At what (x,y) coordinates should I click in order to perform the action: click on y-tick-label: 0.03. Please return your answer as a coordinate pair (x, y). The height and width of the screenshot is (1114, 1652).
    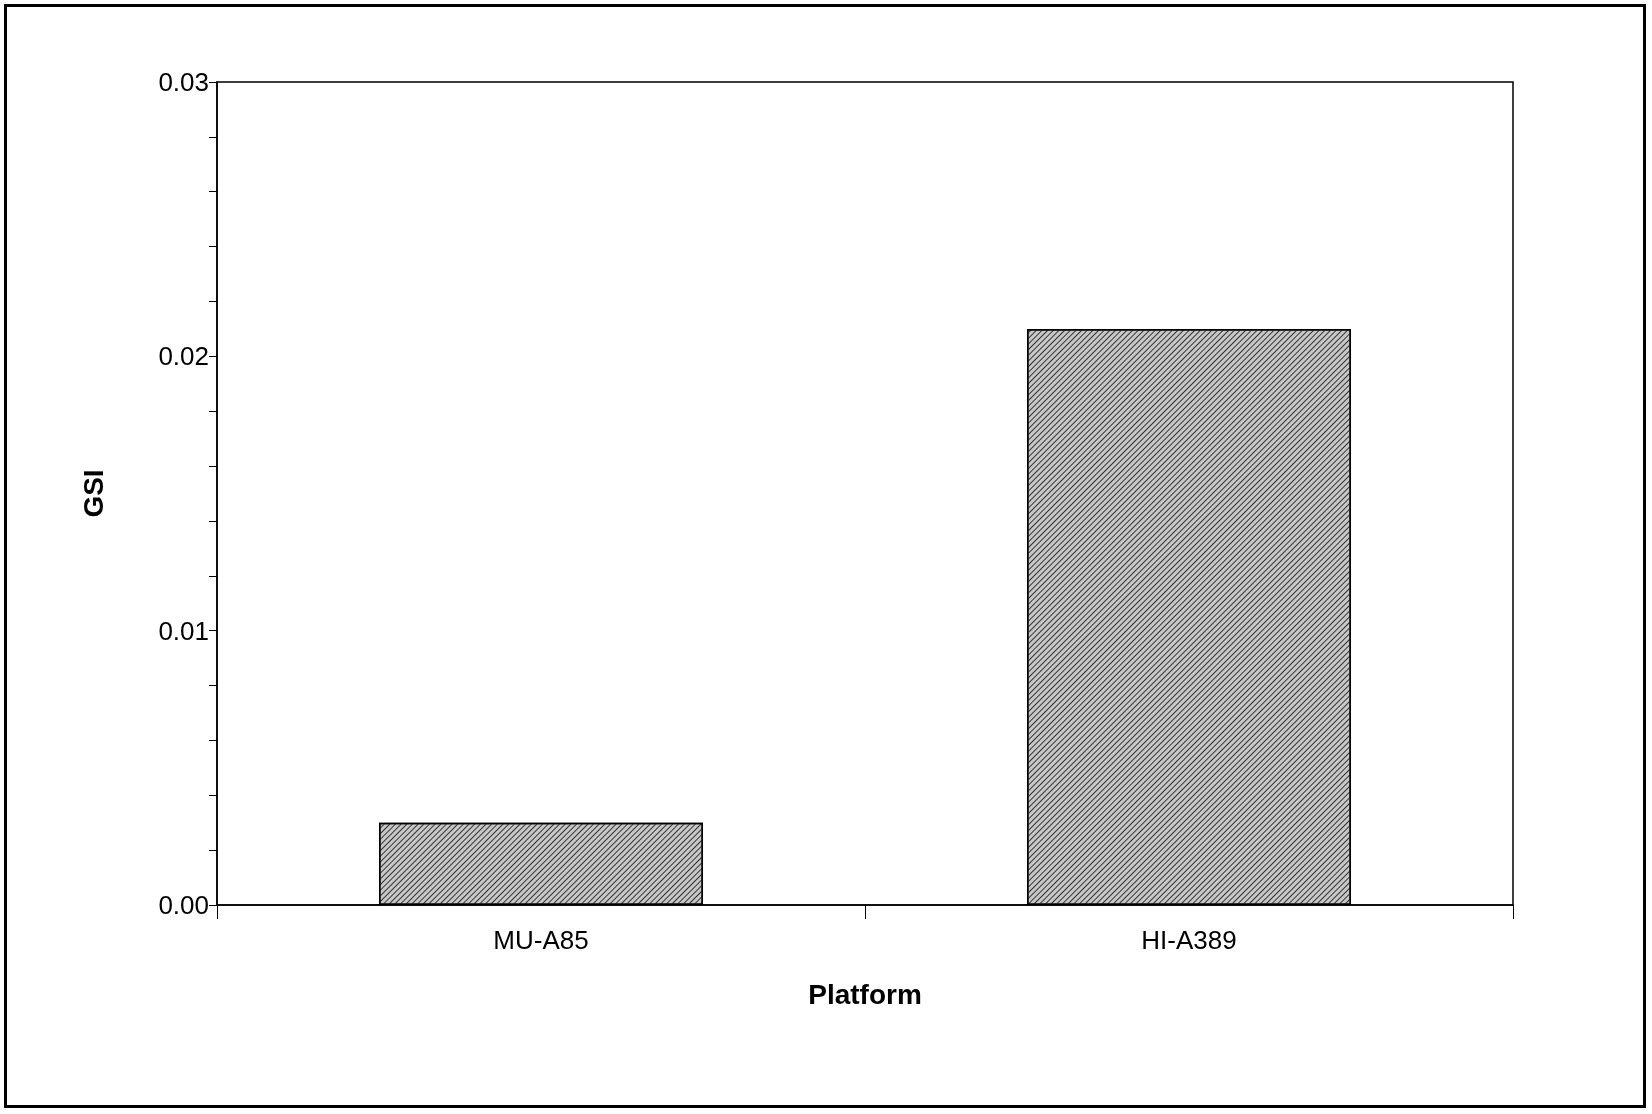
    Looking at the image, I should click on (183, 82).